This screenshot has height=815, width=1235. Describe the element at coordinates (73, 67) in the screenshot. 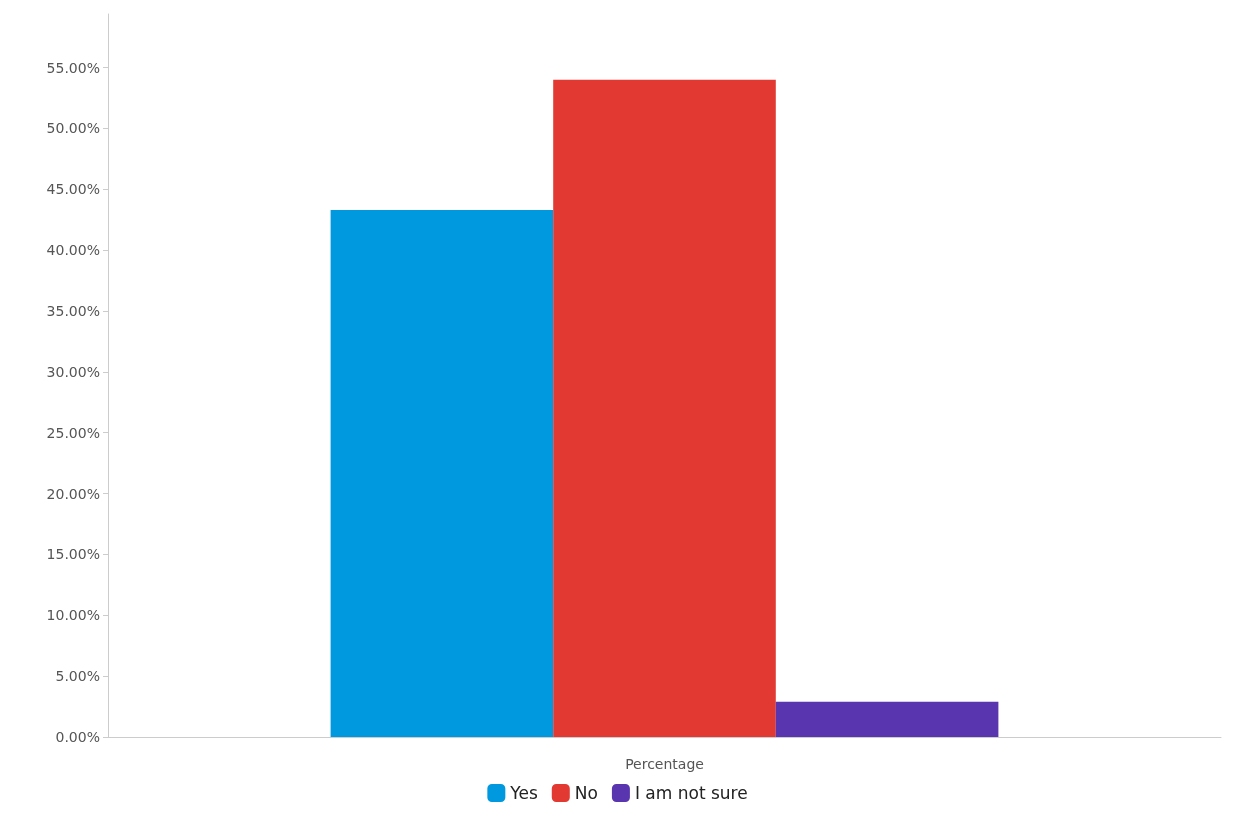

I see `y-tick-label: 55.00%` at that location.